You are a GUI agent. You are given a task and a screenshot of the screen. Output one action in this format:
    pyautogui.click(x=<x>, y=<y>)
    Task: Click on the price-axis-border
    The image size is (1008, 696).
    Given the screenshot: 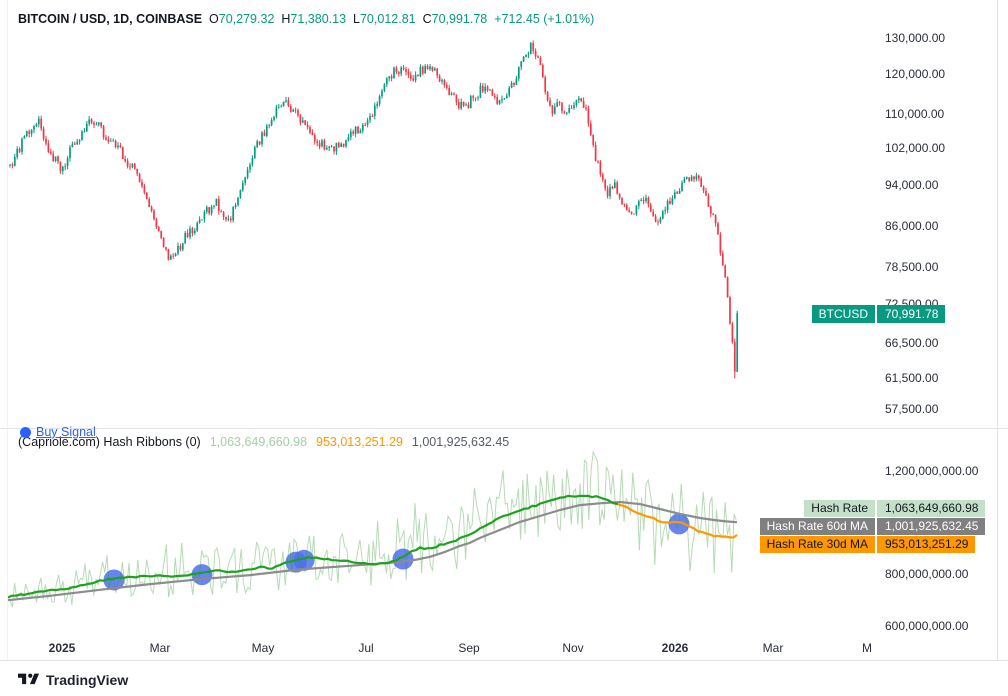 What is the action you would take?
    pyautogui.click(x=997, y=330)
    